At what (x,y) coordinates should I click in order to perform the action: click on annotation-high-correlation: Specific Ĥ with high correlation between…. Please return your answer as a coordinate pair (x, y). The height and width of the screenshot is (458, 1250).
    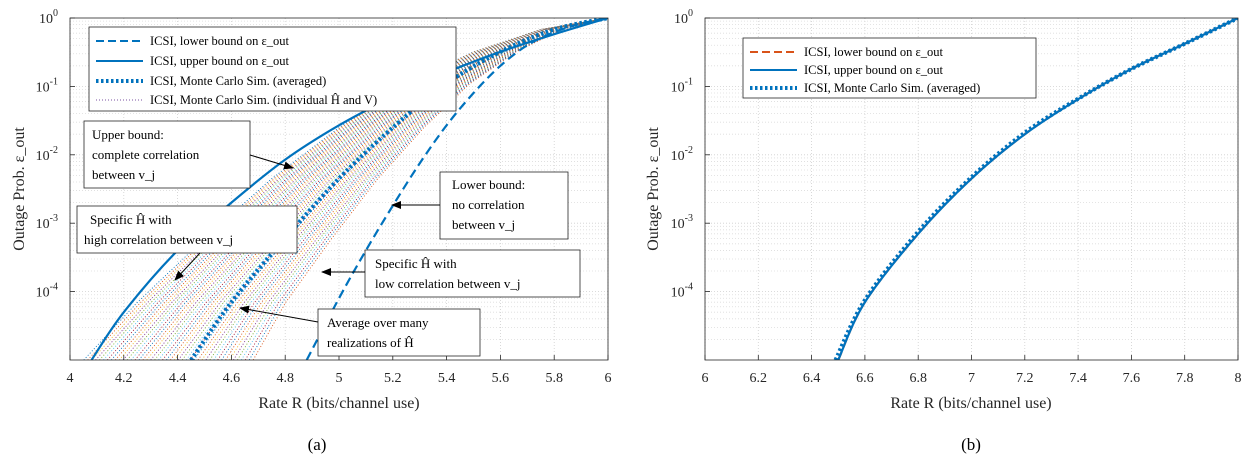
    Looking at the image, I should click on (187, 243).